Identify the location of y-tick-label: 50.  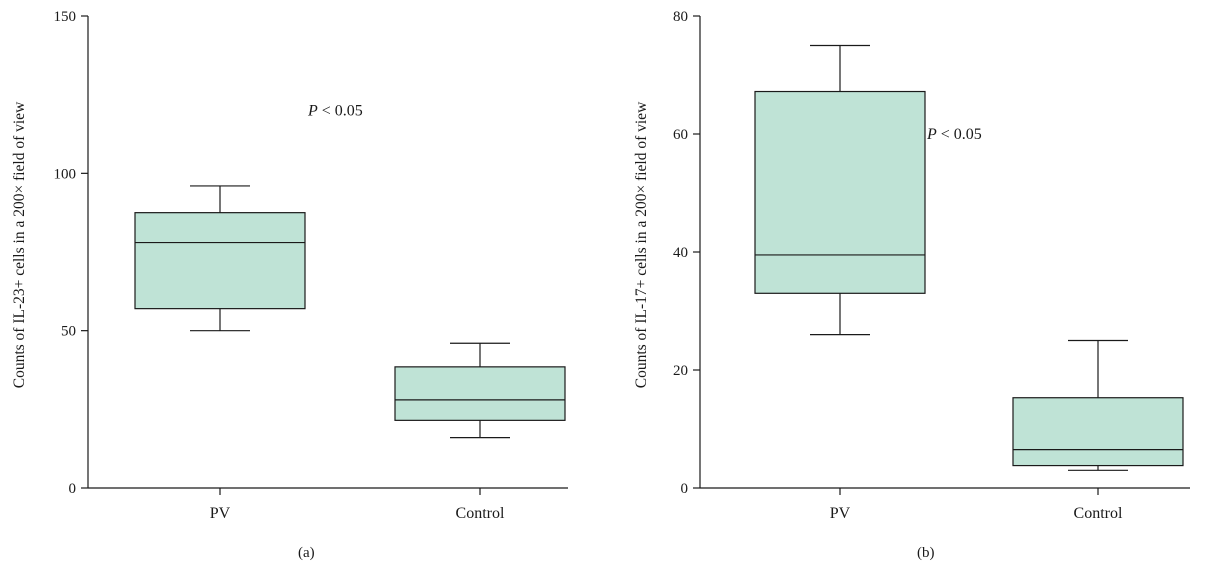
(68, 332).